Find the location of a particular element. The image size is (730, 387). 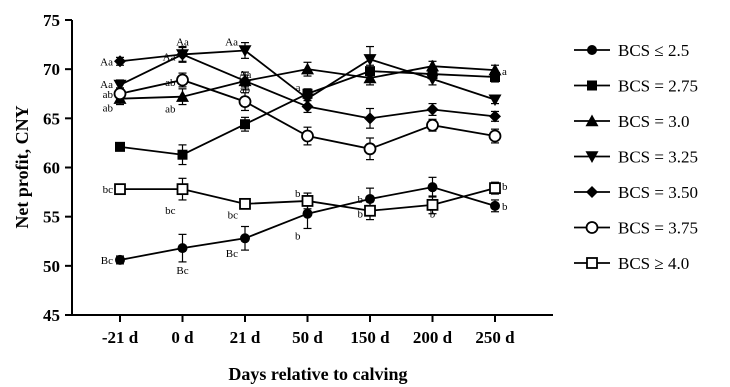

legend-item-5: BCS = 3.50 is located at coordinates (636, 192).